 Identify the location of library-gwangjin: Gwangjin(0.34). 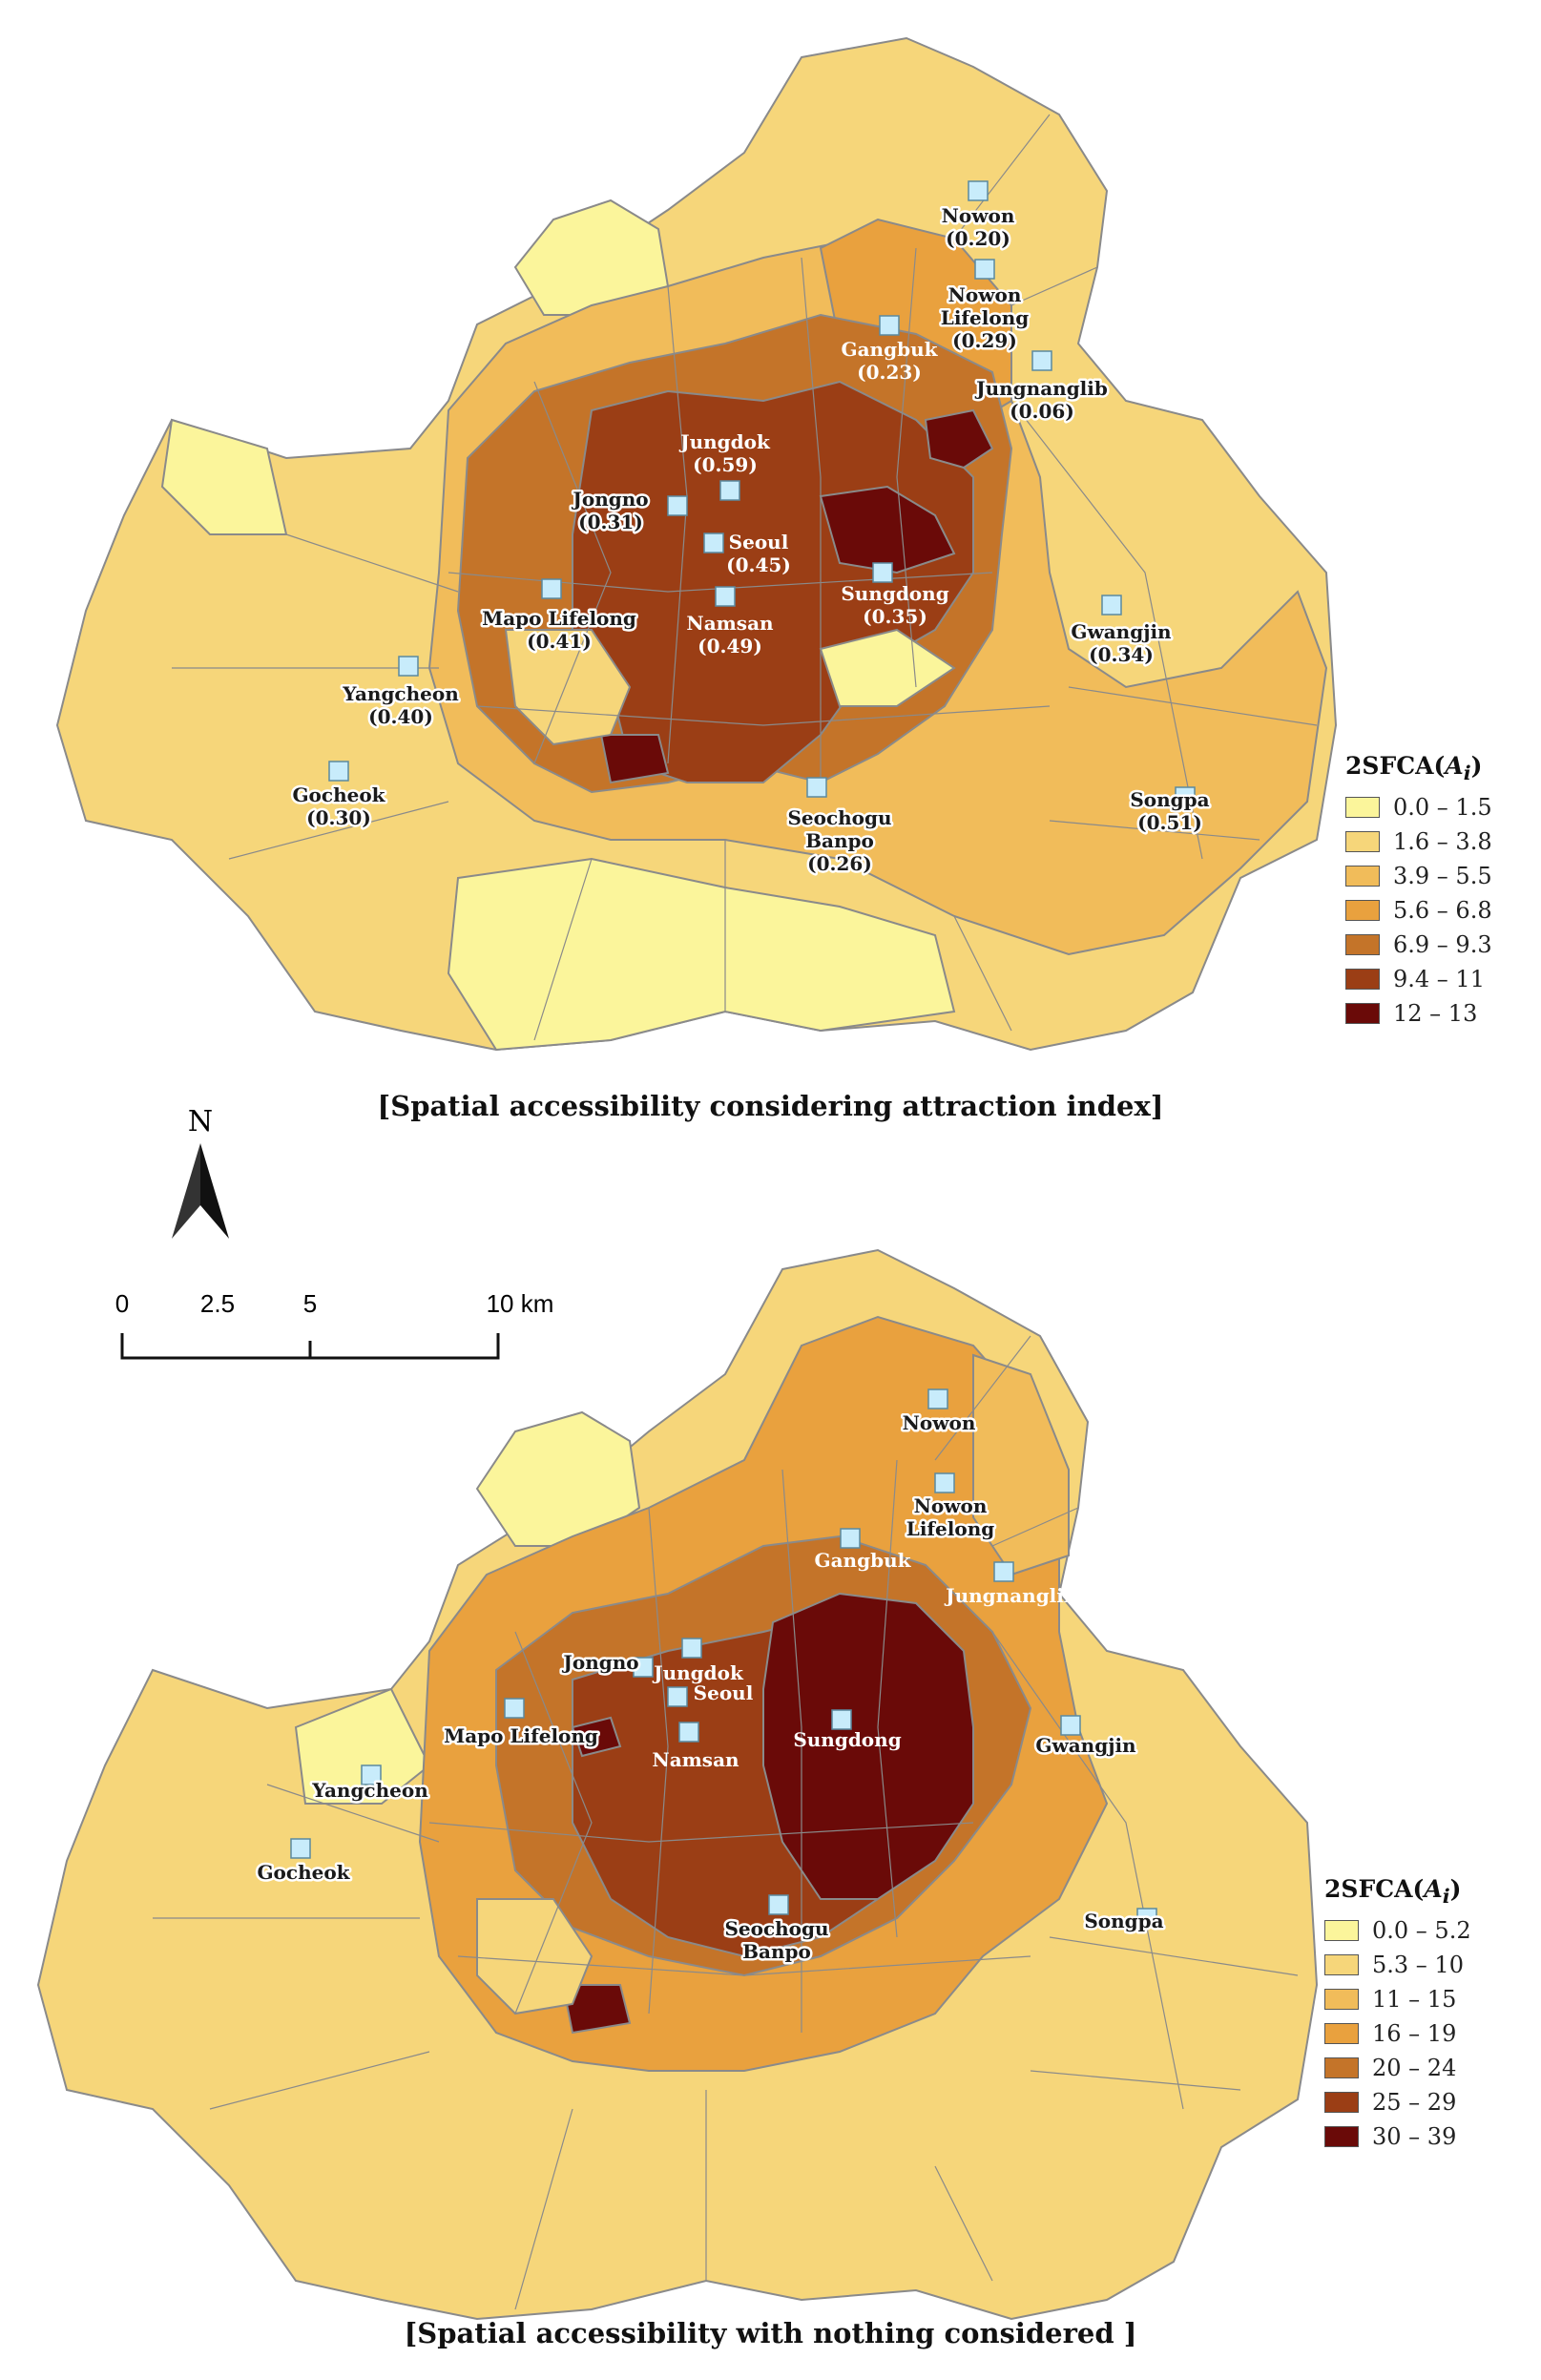
(1122, 632).